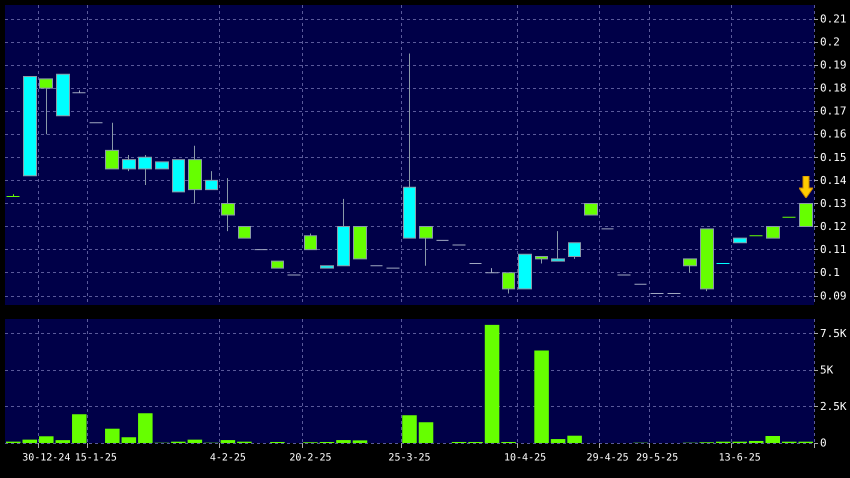  Describe the element at coordinates (833, 333) in the screenshot. I see `y-tick-label: 7.5K` at that location.